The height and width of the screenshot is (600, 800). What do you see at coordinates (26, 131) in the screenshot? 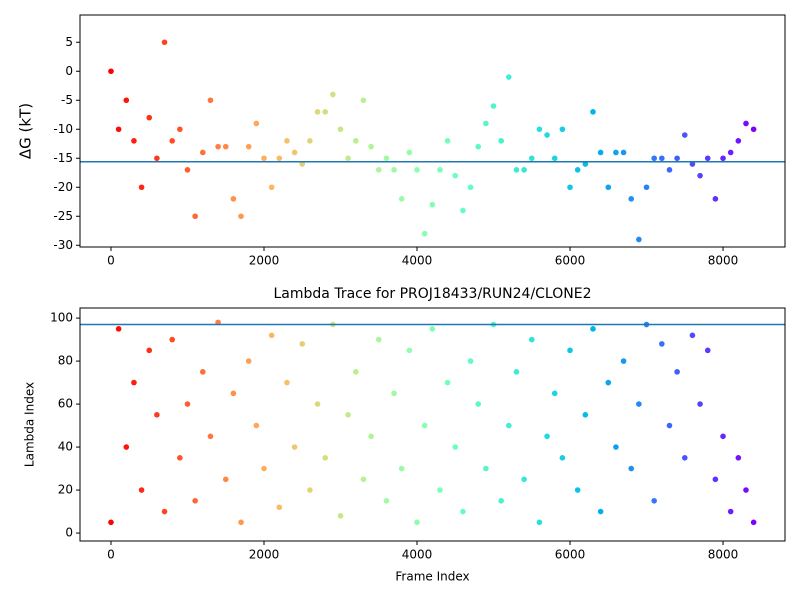
I see `y-axis-label: ΔG (kT)` at bounding box center [26, 131].